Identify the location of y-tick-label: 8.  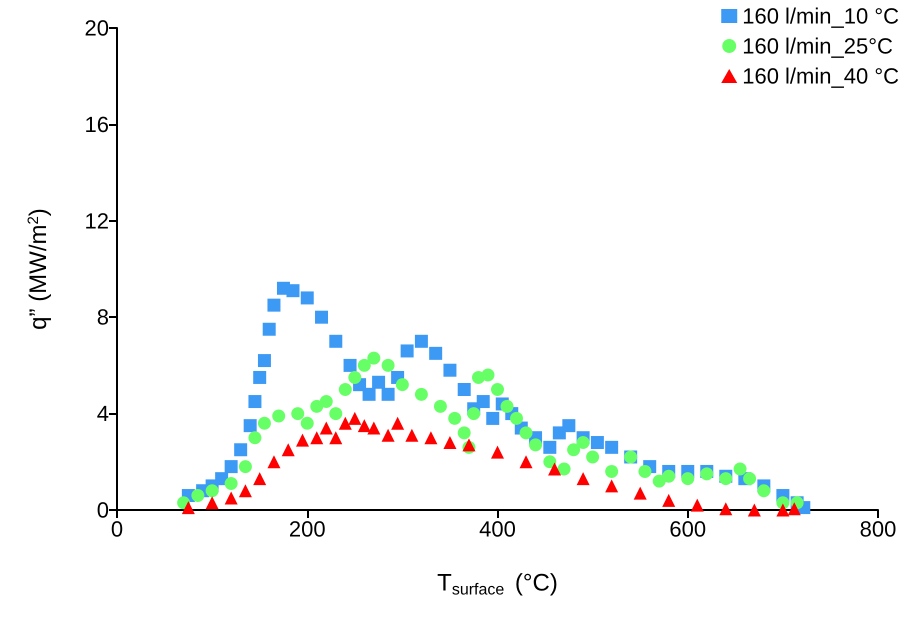
(102, 317).